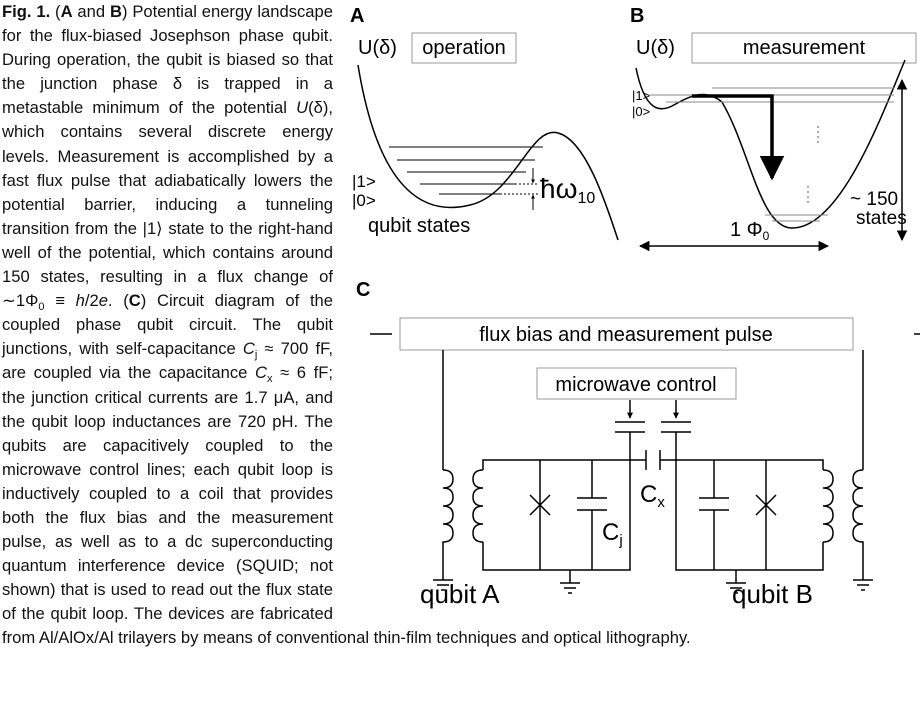 The image size is (920, 724). What do you see at coordinates (302, 108) in the screenshot?
I see `caption-run: U` at bounding box center [302, 108].